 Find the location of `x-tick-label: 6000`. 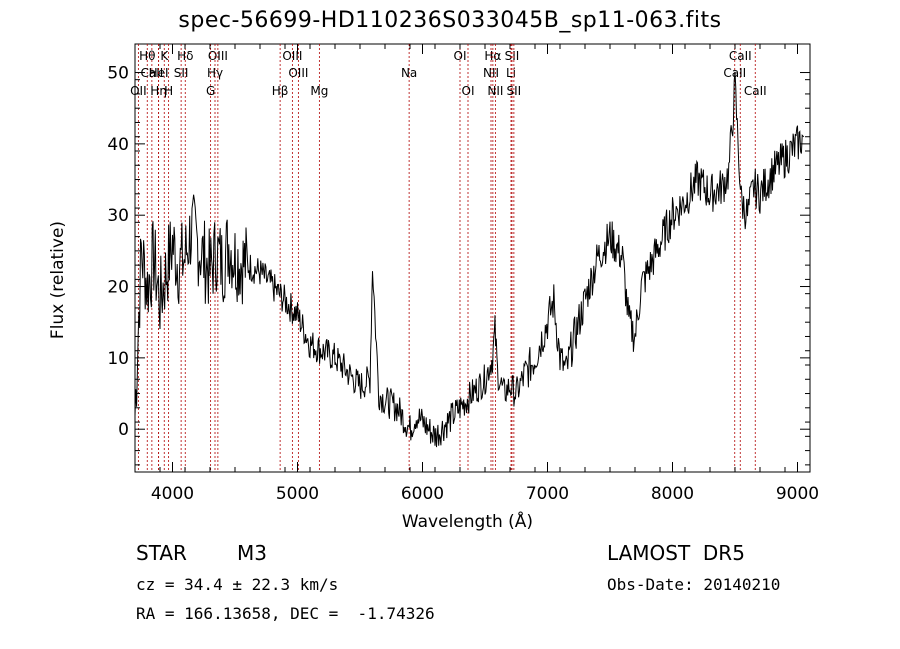

x-tick-label: 6000 is located at coordinates (422, 494).